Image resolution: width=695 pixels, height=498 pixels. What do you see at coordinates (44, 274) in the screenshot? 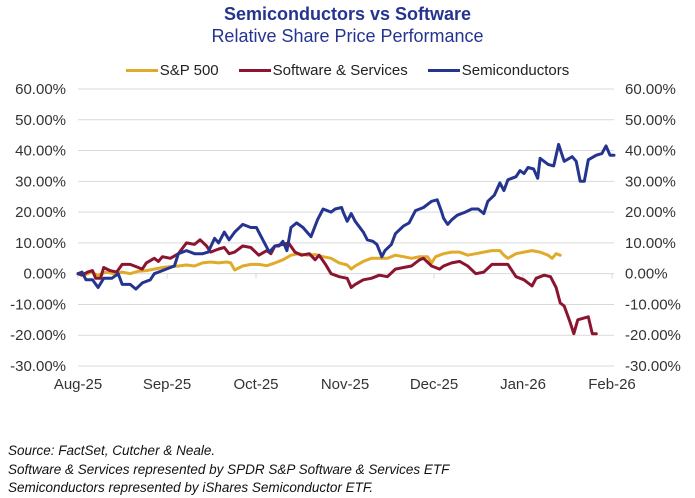
I see `y-tick-label-left: 0.00%` at bounding box center [44, 274].